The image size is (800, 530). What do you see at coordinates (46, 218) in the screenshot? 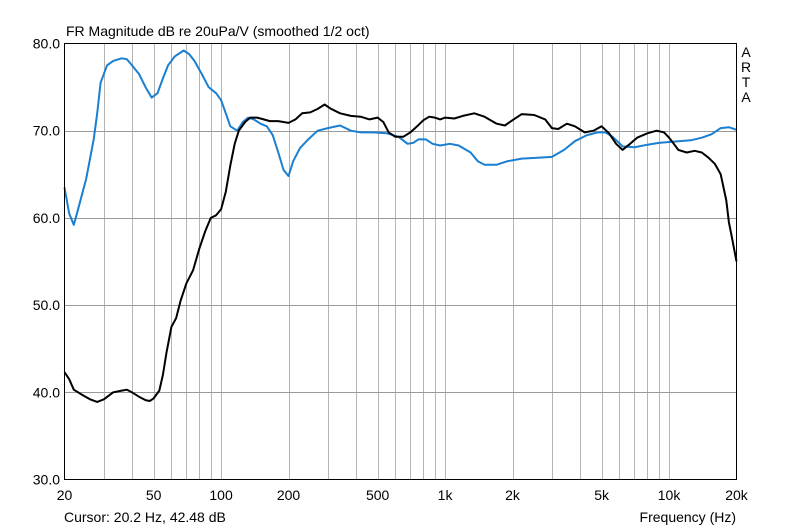
I see `y-tick-label: 60.0` at bounding box center [46, 218].